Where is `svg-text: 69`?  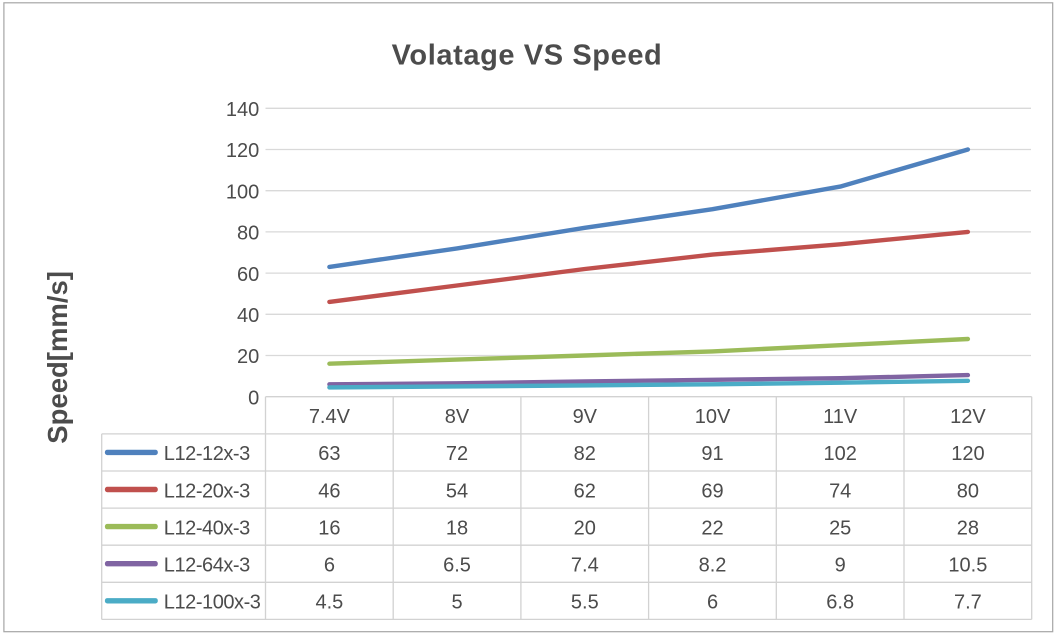 svg-text: 69 is located at coordinates (712, 491).